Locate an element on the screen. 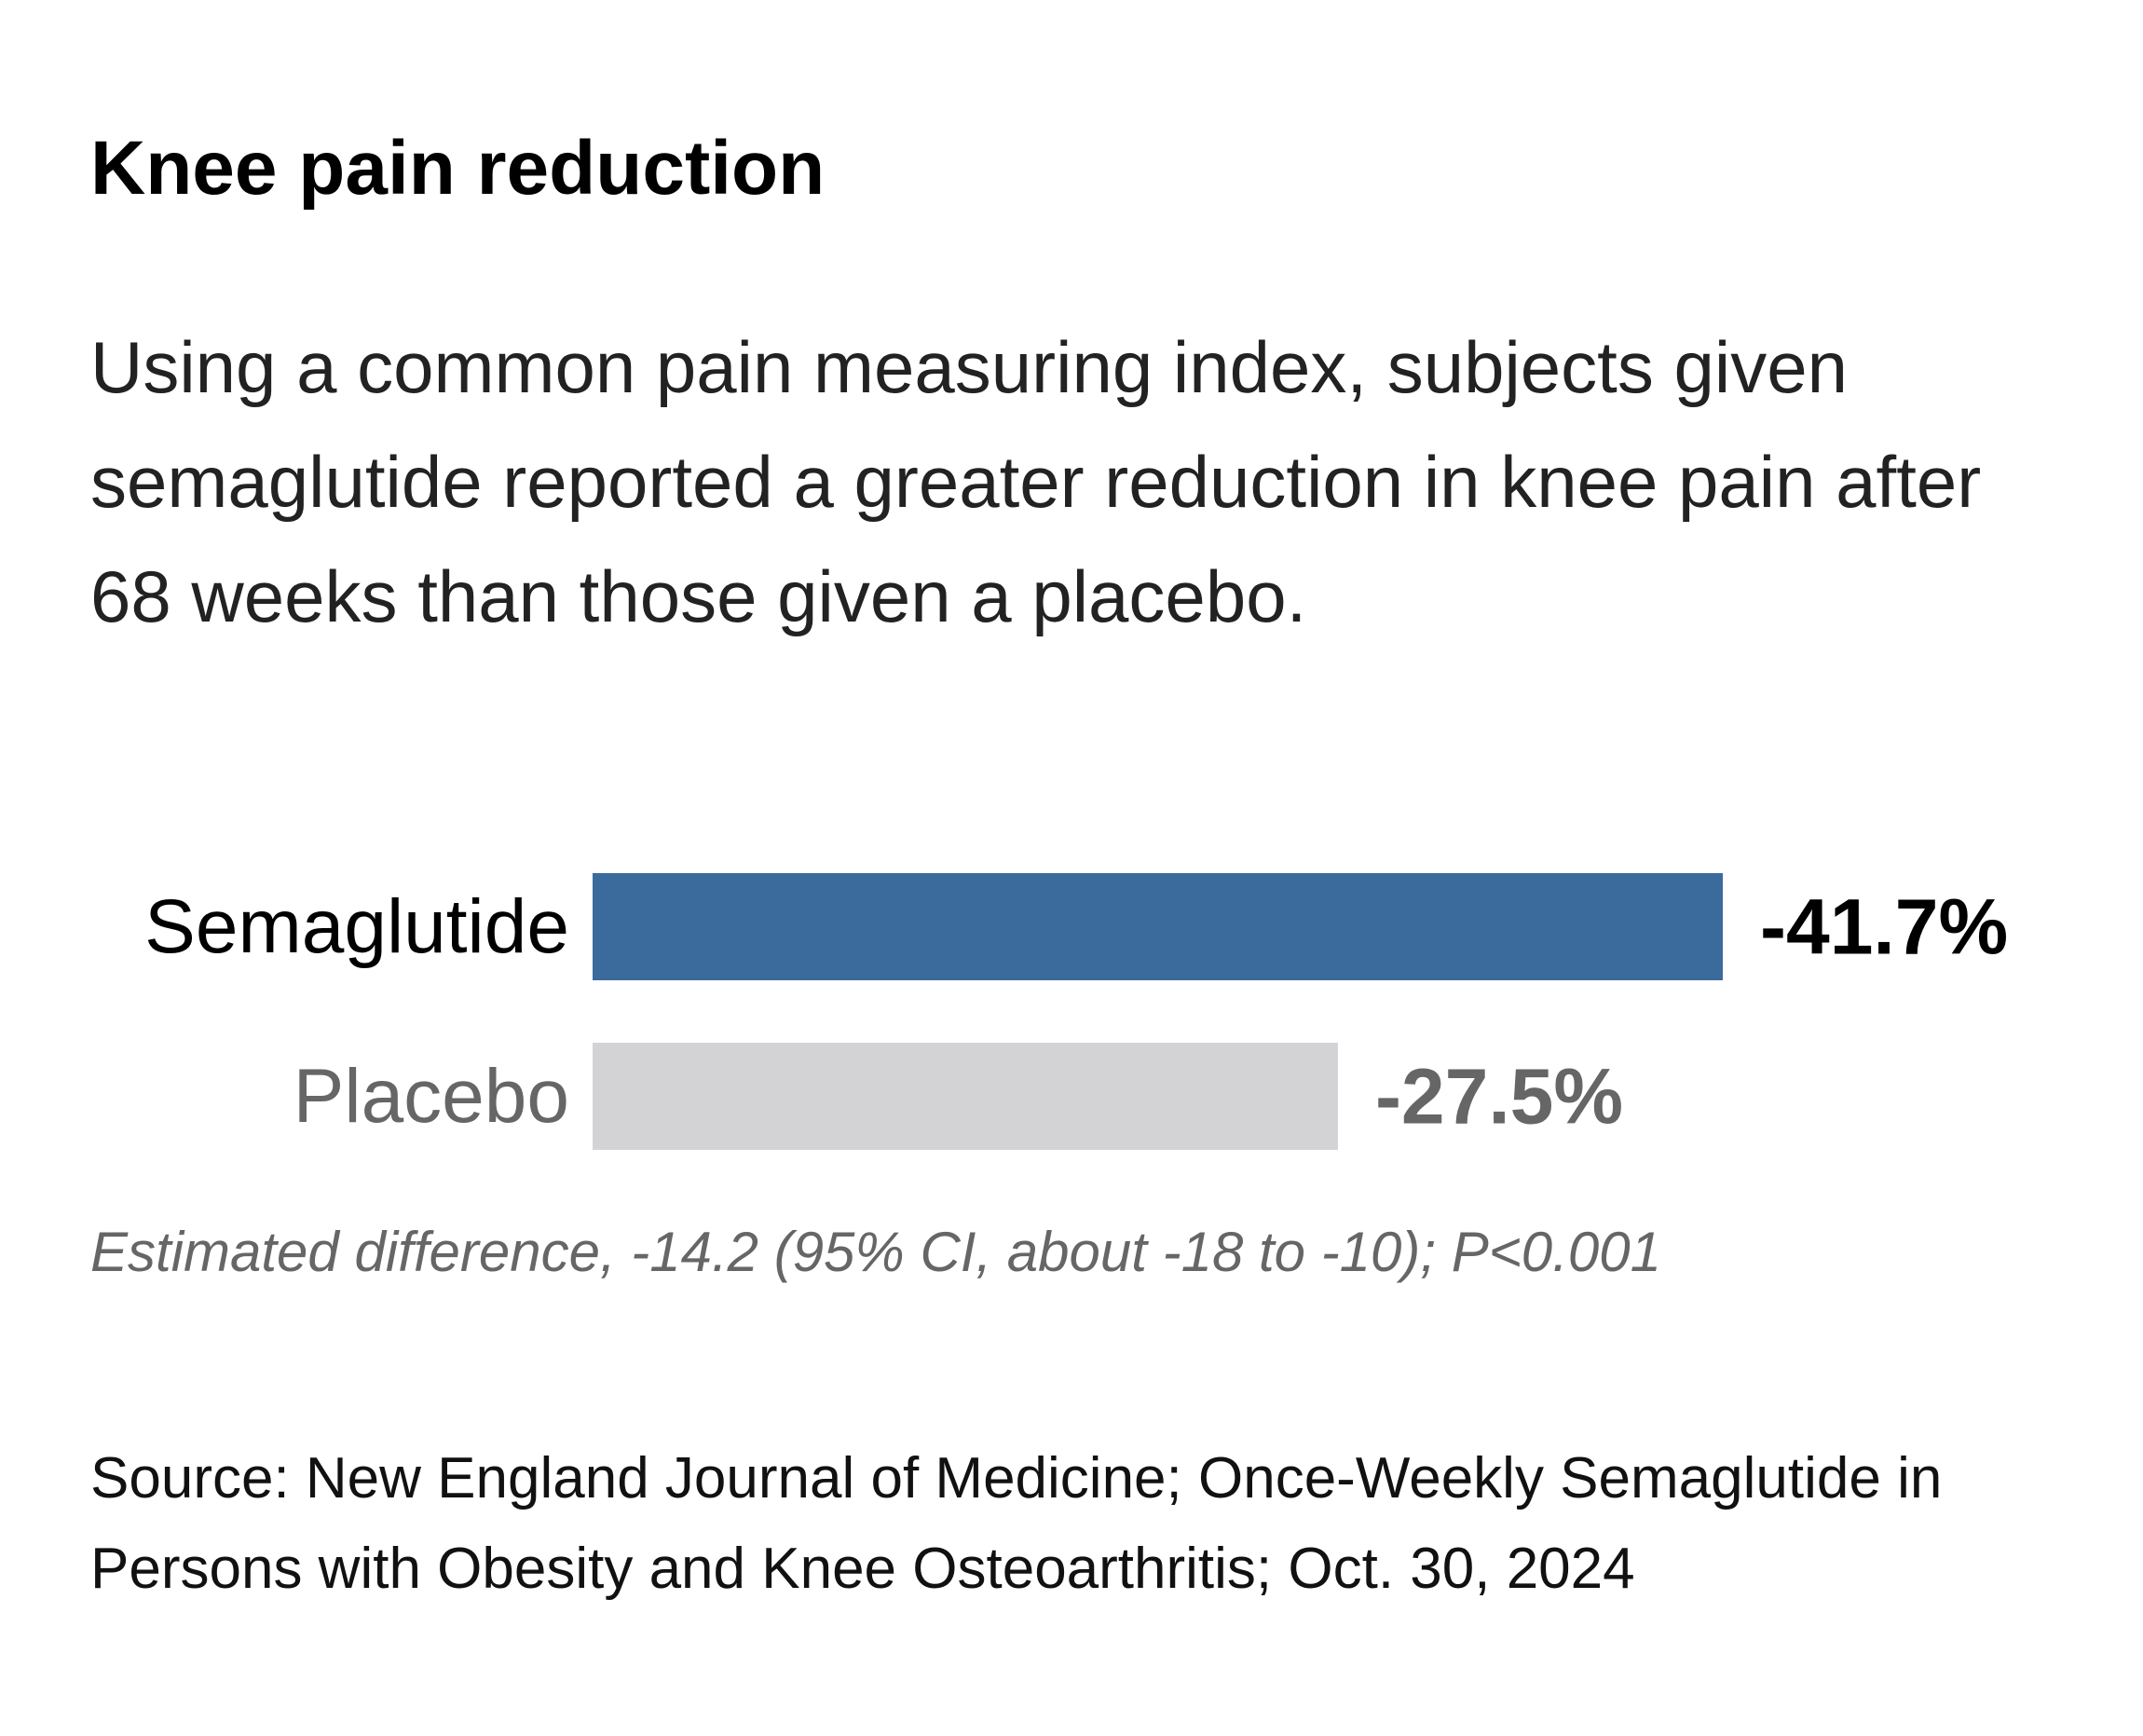  bar-placebo is located at coordinates (965, 1096).